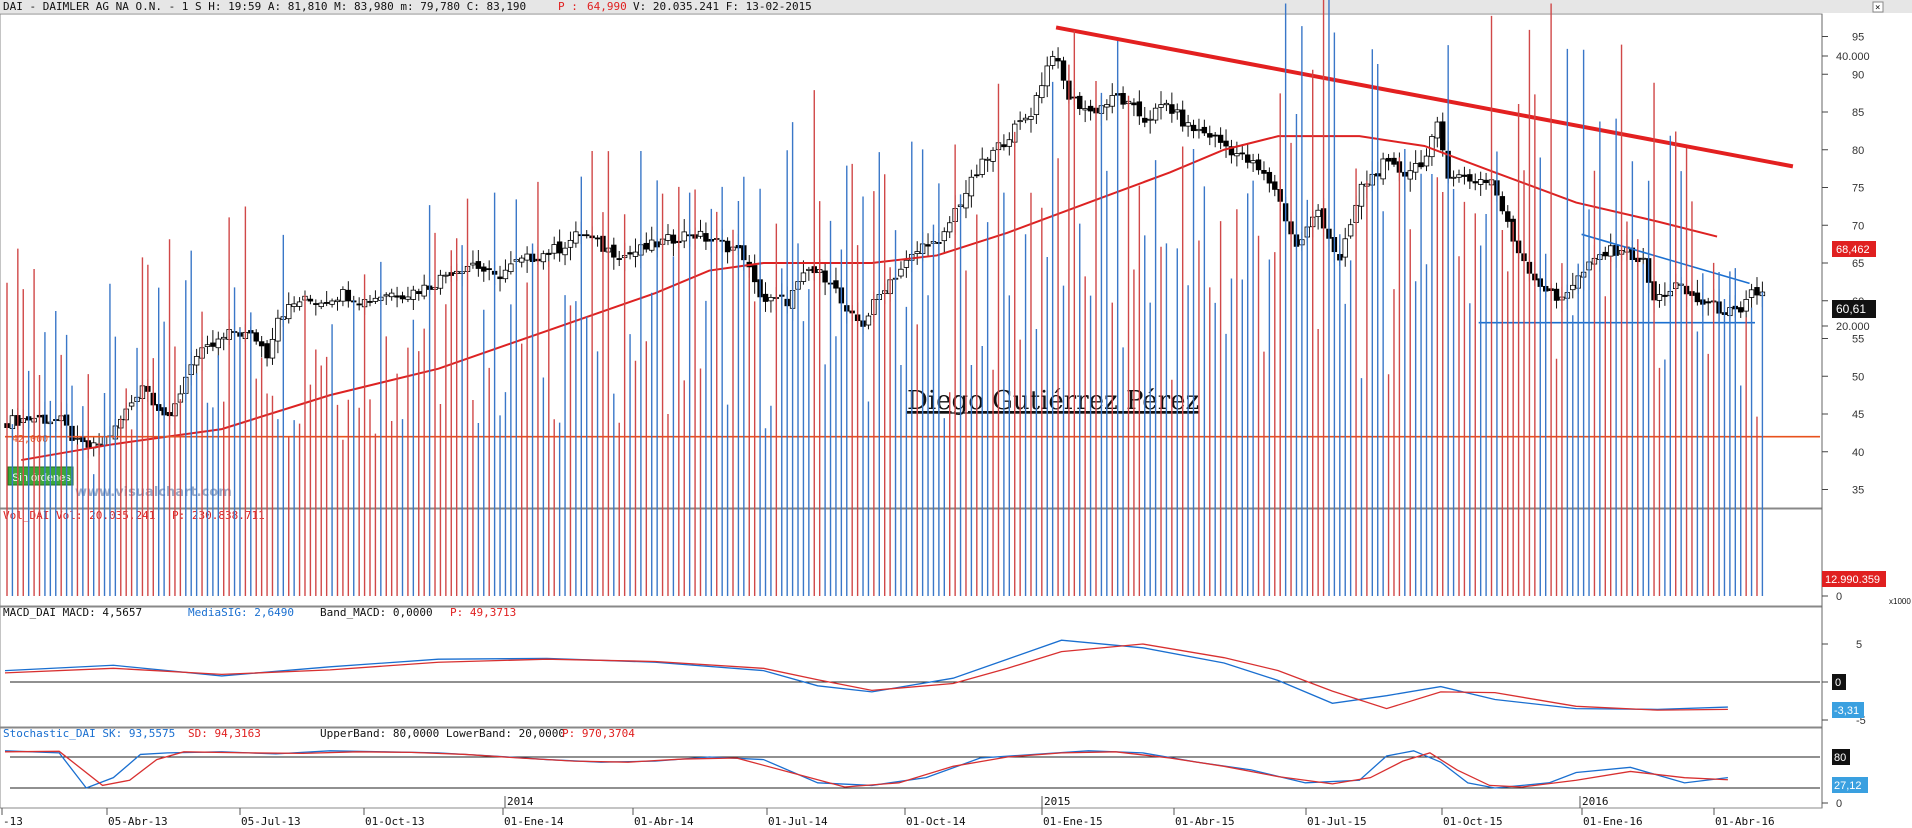  What do you see at coordinates (1337, 821) in the screenshot?
I see `time-tick-label: 01-Jul-15` at bounding box center [1337, 821].